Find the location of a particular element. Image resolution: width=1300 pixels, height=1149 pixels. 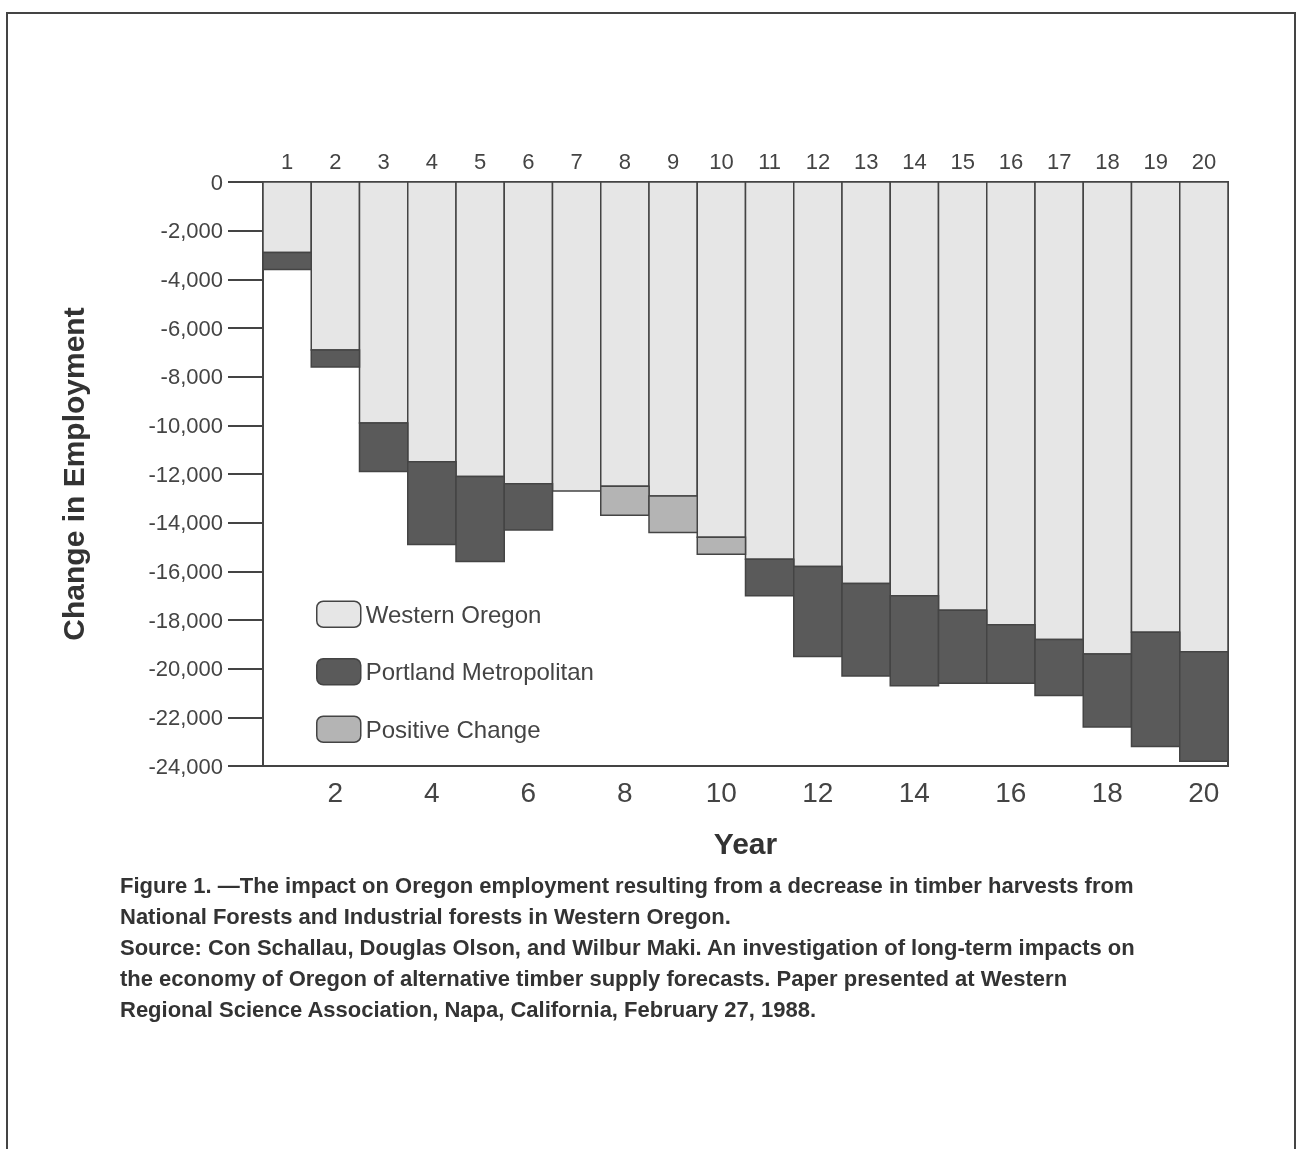

x2-tick-label: 4 is located at coordinates (431, 161).